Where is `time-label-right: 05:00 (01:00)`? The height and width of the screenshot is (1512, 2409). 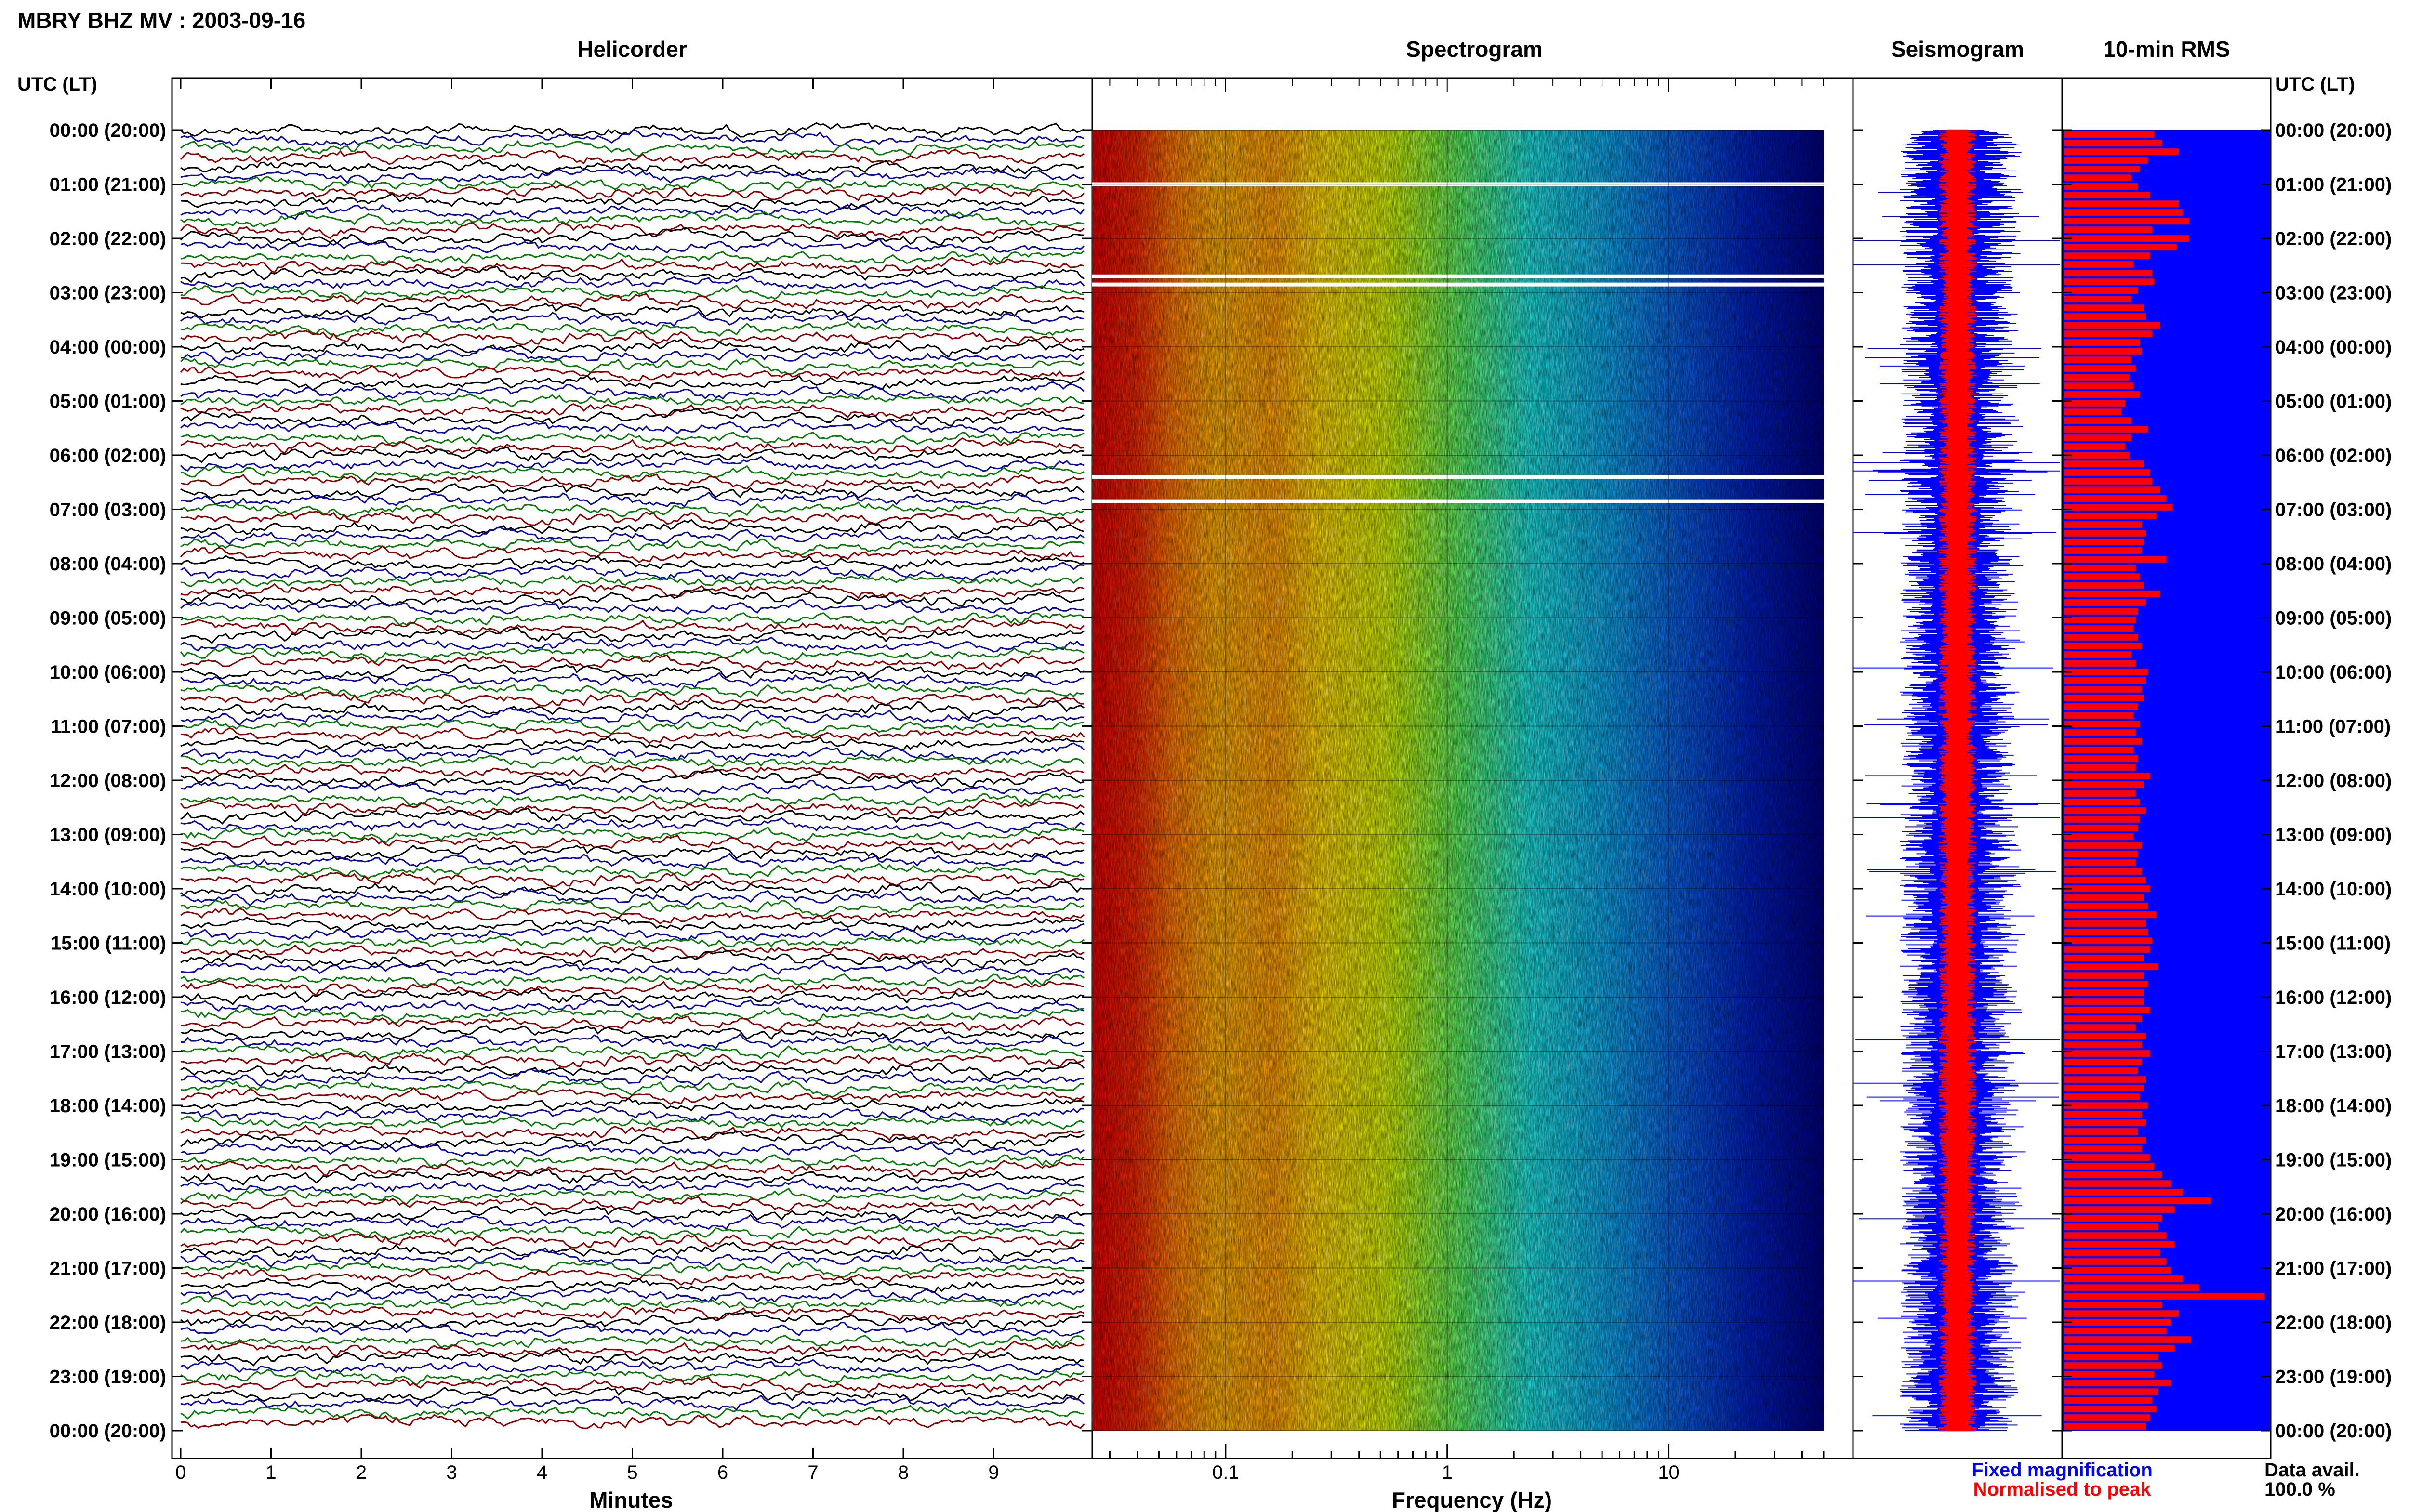
time-label-right: 05:00 (01:00) is located at coordinates (2333, 401).